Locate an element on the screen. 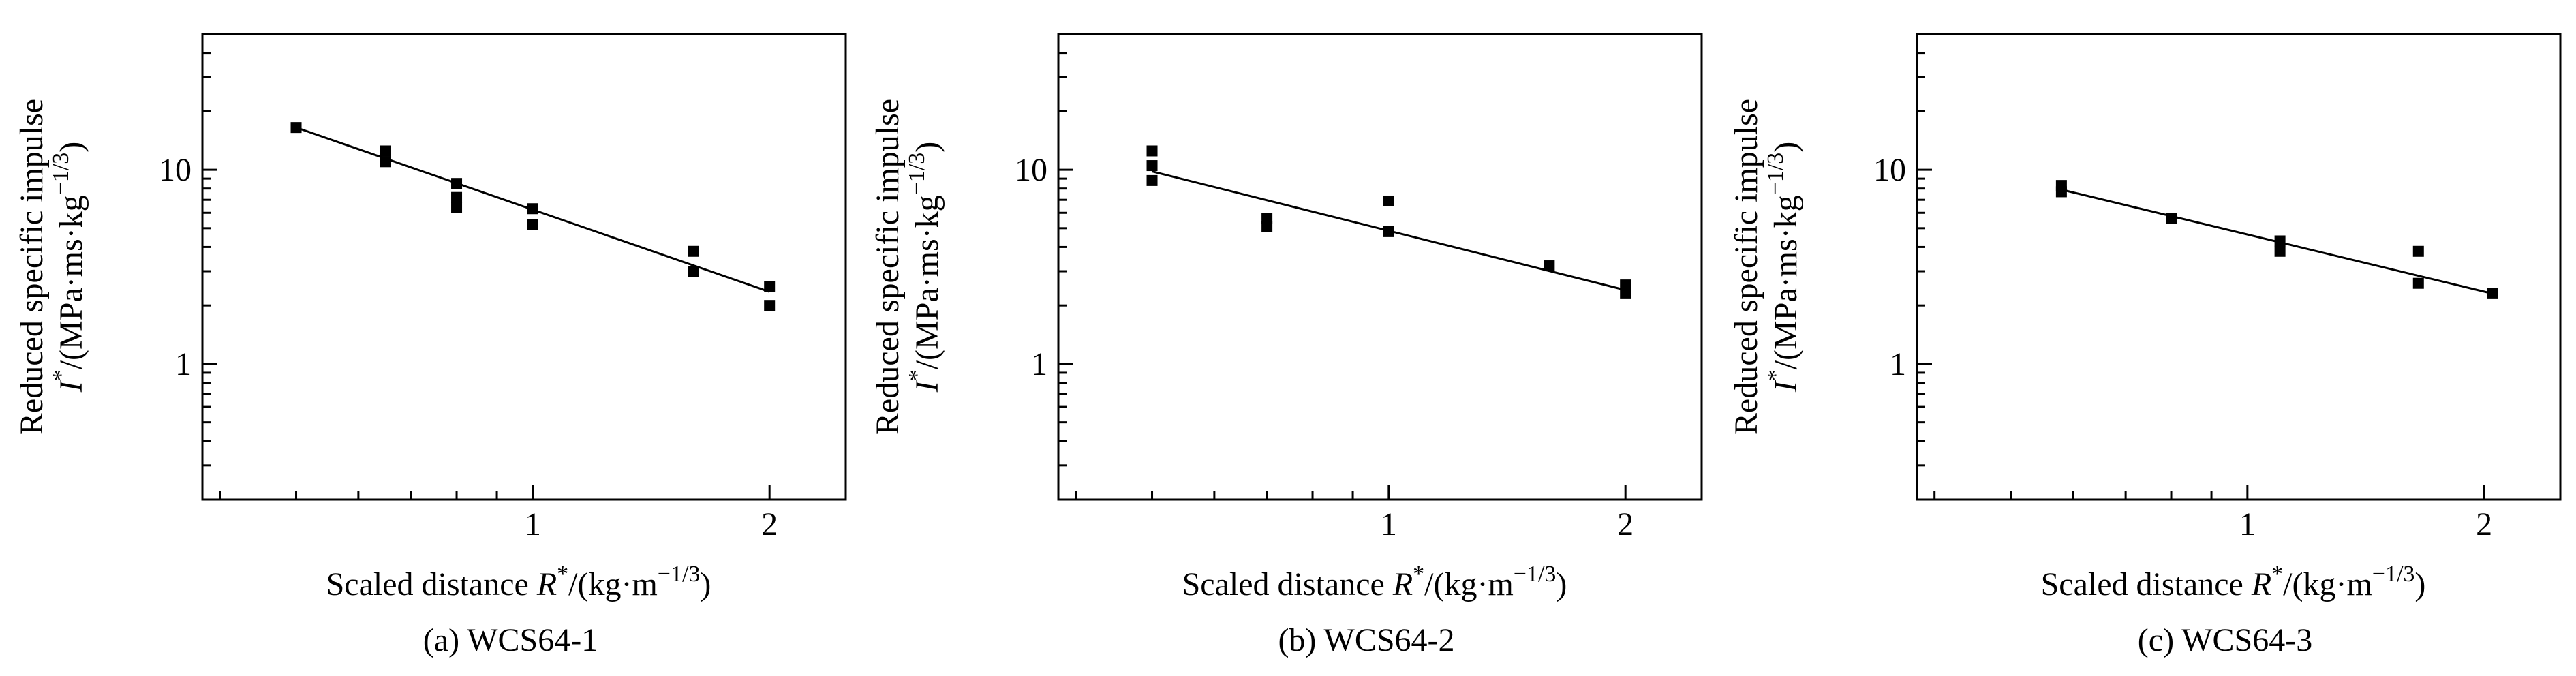 Image resolution: width=2576 pixels, height=676 pixels. panel-caption: (a) WCS64-1 is located at coordinates (510, 640).